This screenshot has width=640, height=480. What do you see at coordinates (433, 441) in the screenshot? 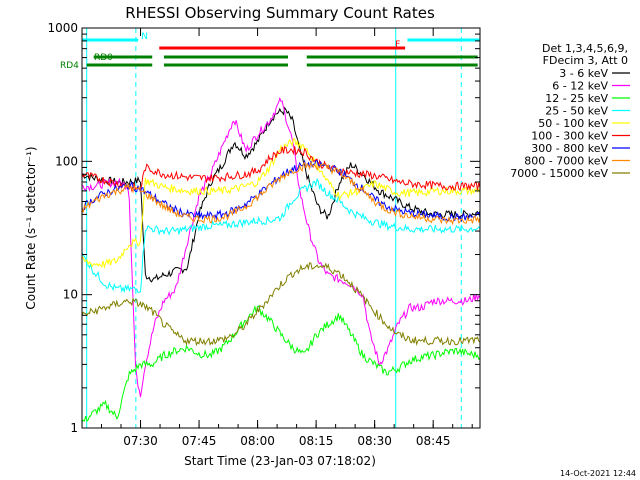
I see `x-tick-label: 08:45` at bounding box center [433, 441].